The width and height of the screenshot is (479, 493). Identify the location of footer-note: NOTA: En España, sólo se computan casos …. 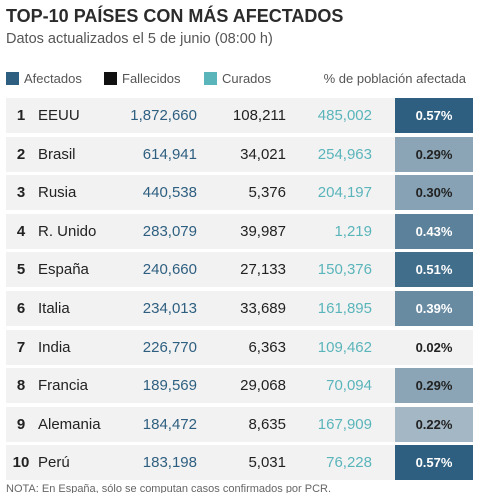
(169, 488).